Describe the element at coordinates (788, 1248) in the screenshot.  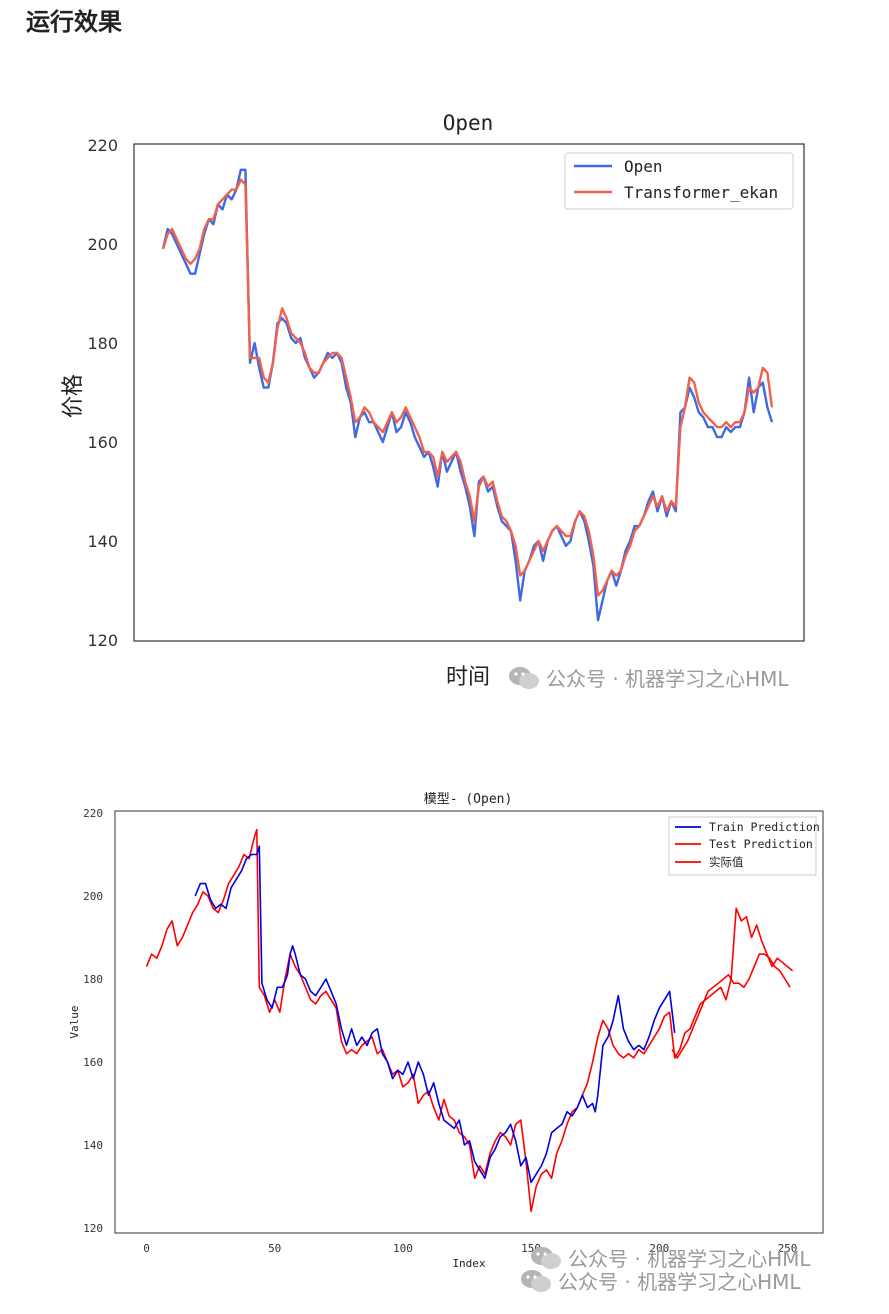
I see `chart2-x-tick-label: 250` at that location.